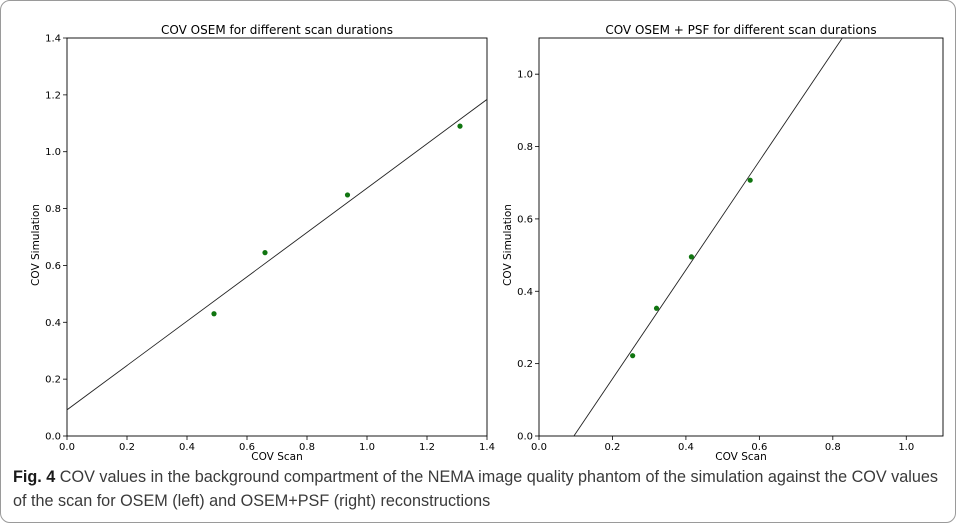 The image size is (956, 523). I want to click on chart2-x-tick-label: 1.0, so click(906, 447).